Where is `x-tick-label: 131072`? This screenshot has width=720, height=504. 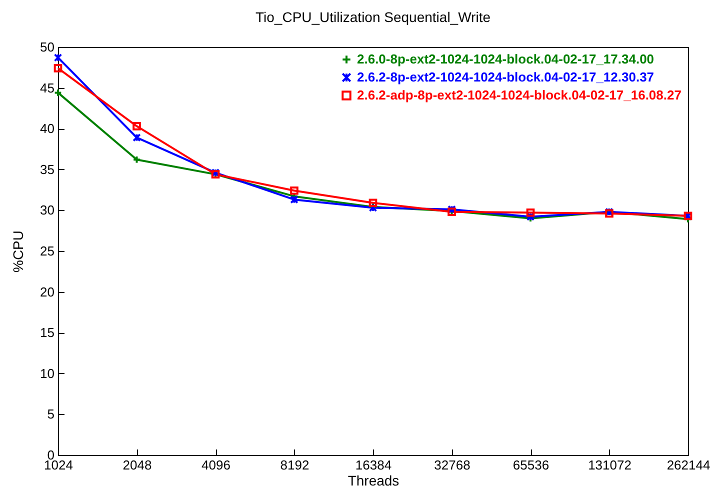 x-tick-label: 131072 is located at coordinates (610, 465).